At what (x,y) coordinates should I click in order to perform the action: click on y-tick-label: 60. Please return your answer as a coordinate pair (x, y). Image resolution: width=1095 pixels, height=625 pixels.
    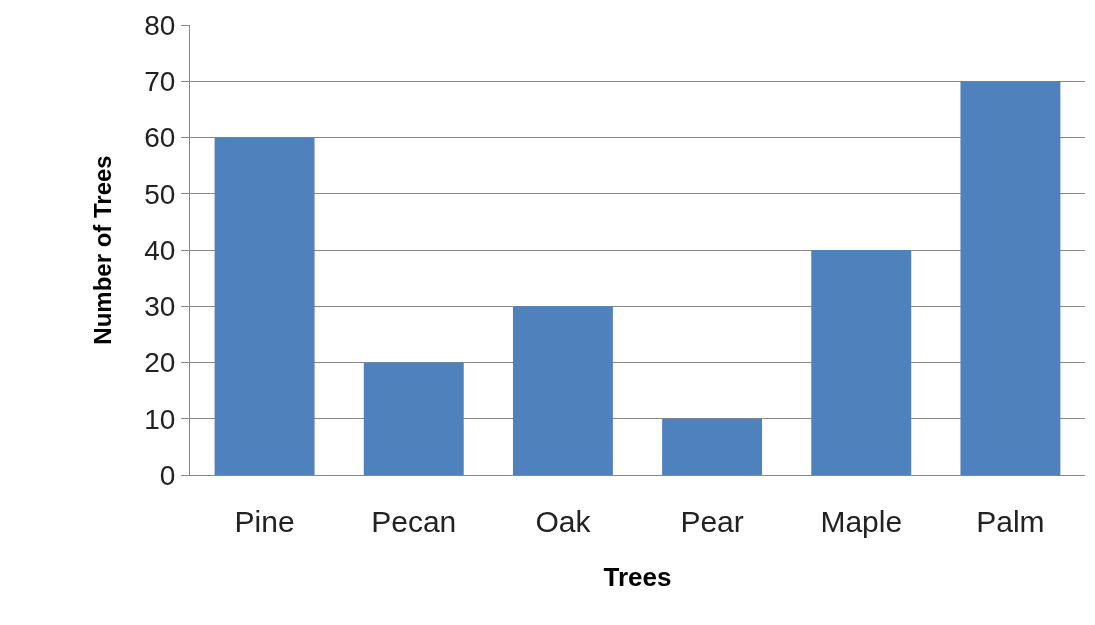
    Looking at the image, I should click on (160, 138).